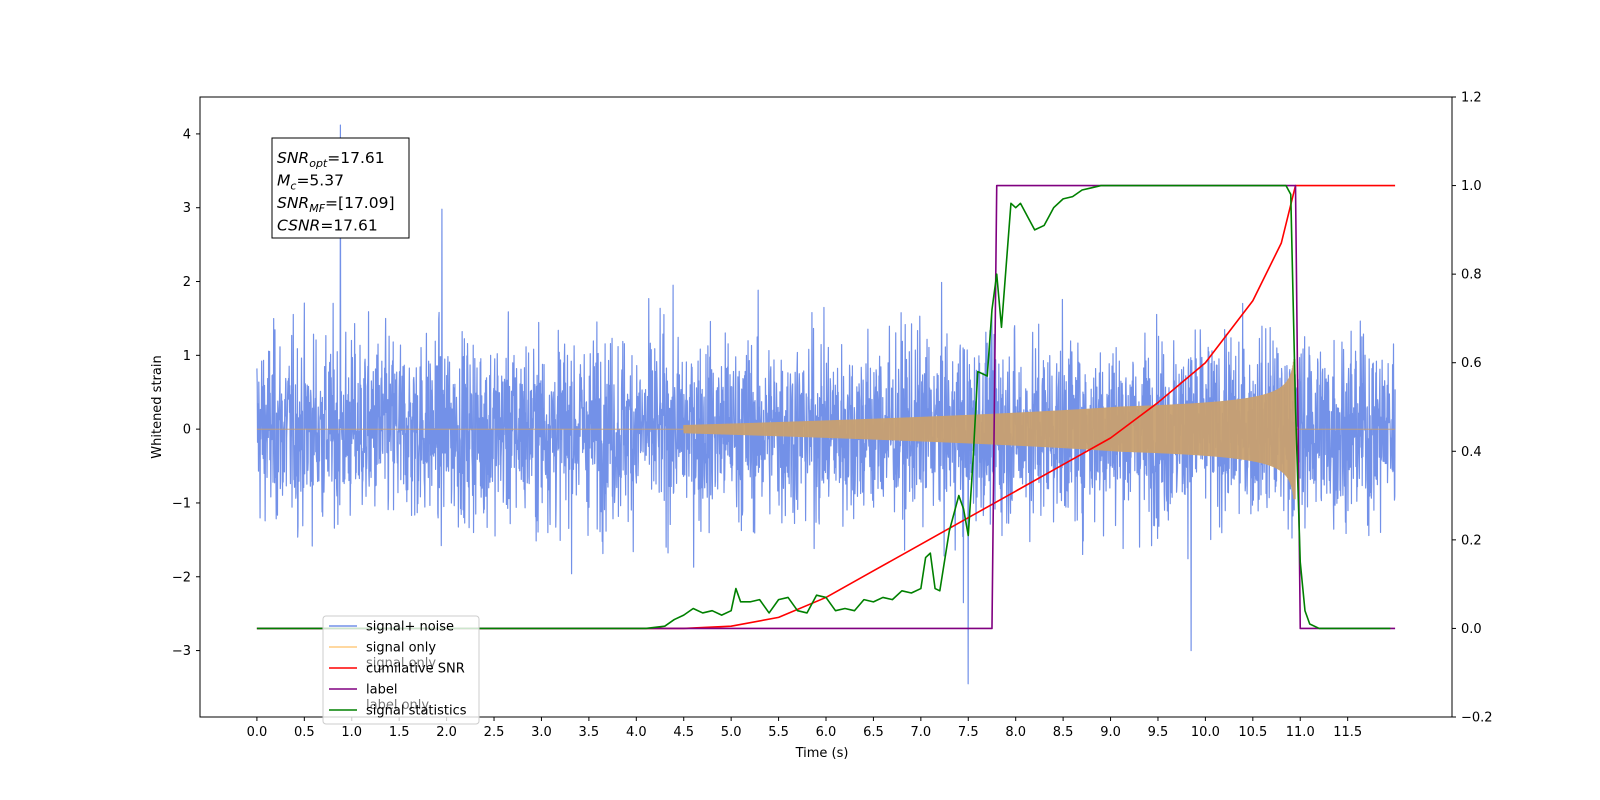 The height and width of the screenshot is (800, 1600). What do you see at coordinates (1471, 452) in the screenshot?
I see `y2-tick-label: 0.4` at bounding box center [1471, 452].